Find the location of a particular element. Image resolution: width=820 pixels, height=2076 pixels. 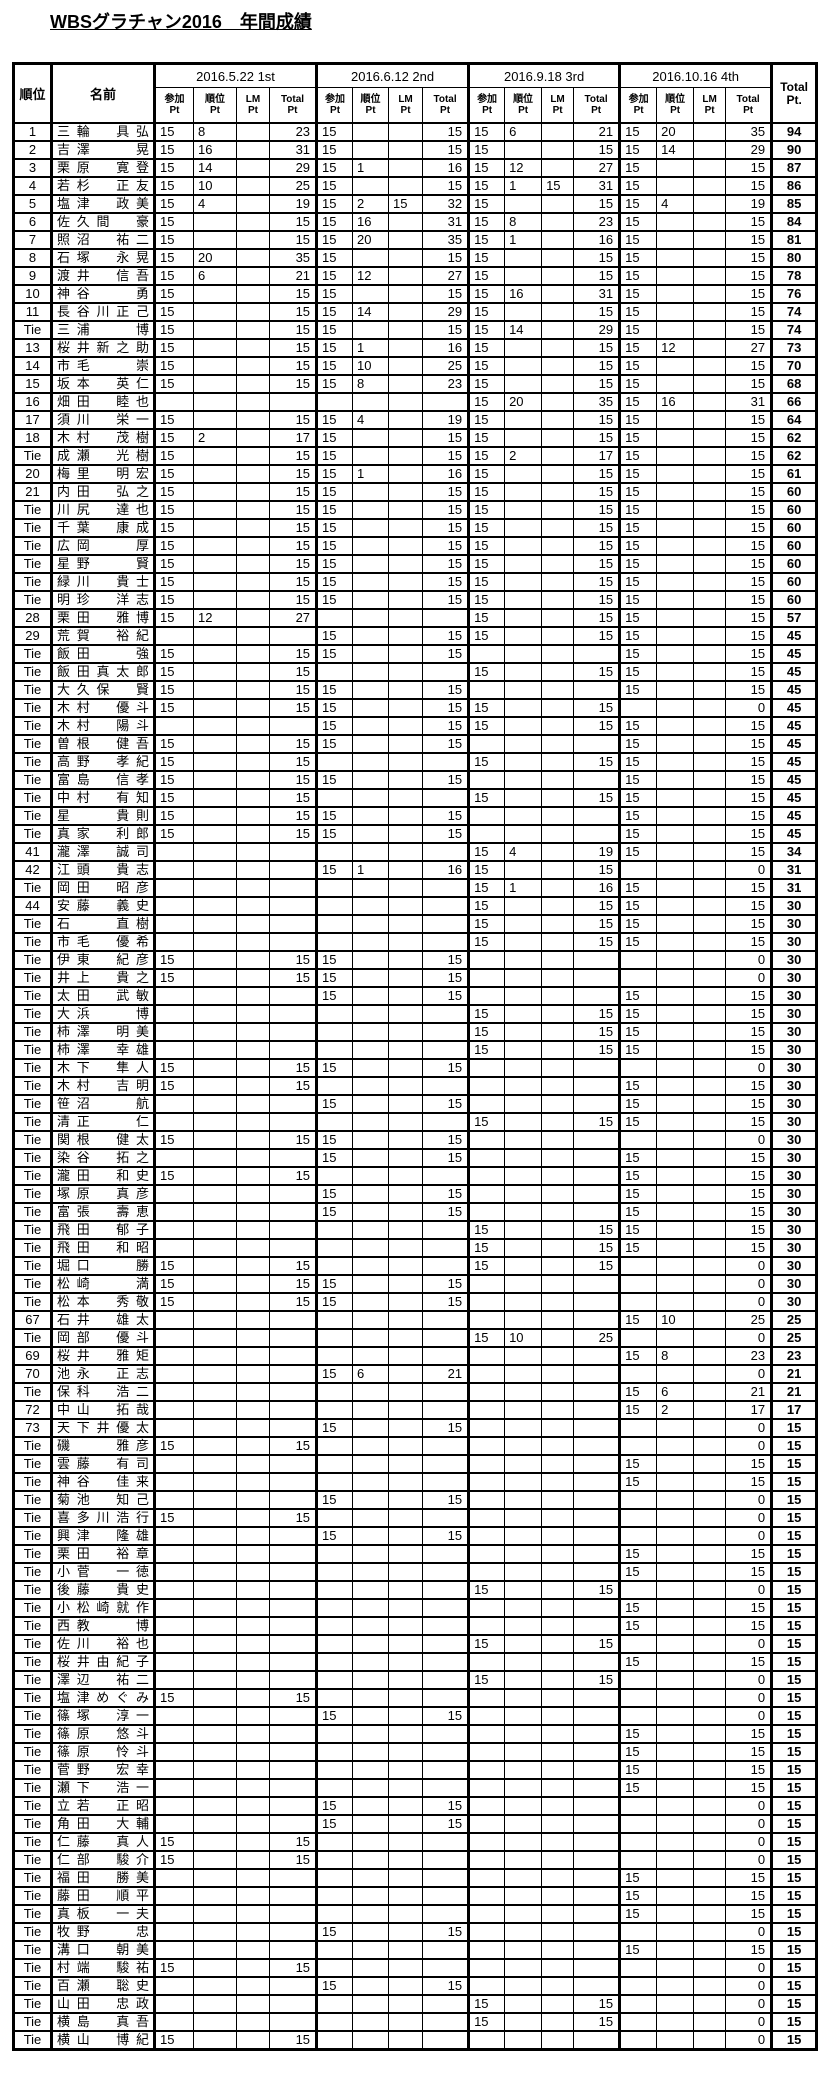

table-row: Tie 飯田真太郎 15 15 15 15 15 15 45 is located at coordinates (415, 672).